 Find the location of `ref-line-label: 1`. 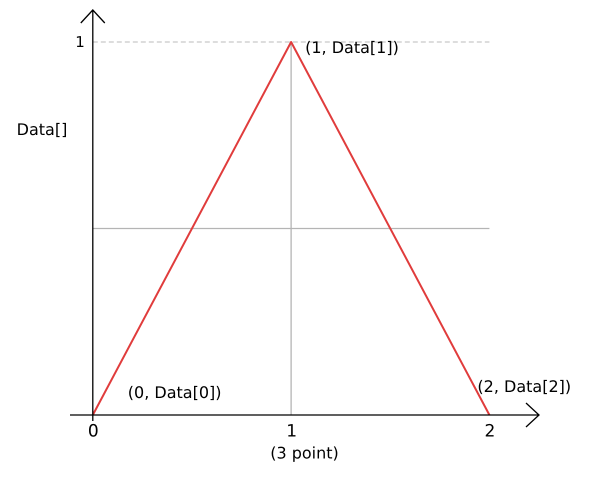

ref-line-label: 1 is located at coordinates (80, 42).